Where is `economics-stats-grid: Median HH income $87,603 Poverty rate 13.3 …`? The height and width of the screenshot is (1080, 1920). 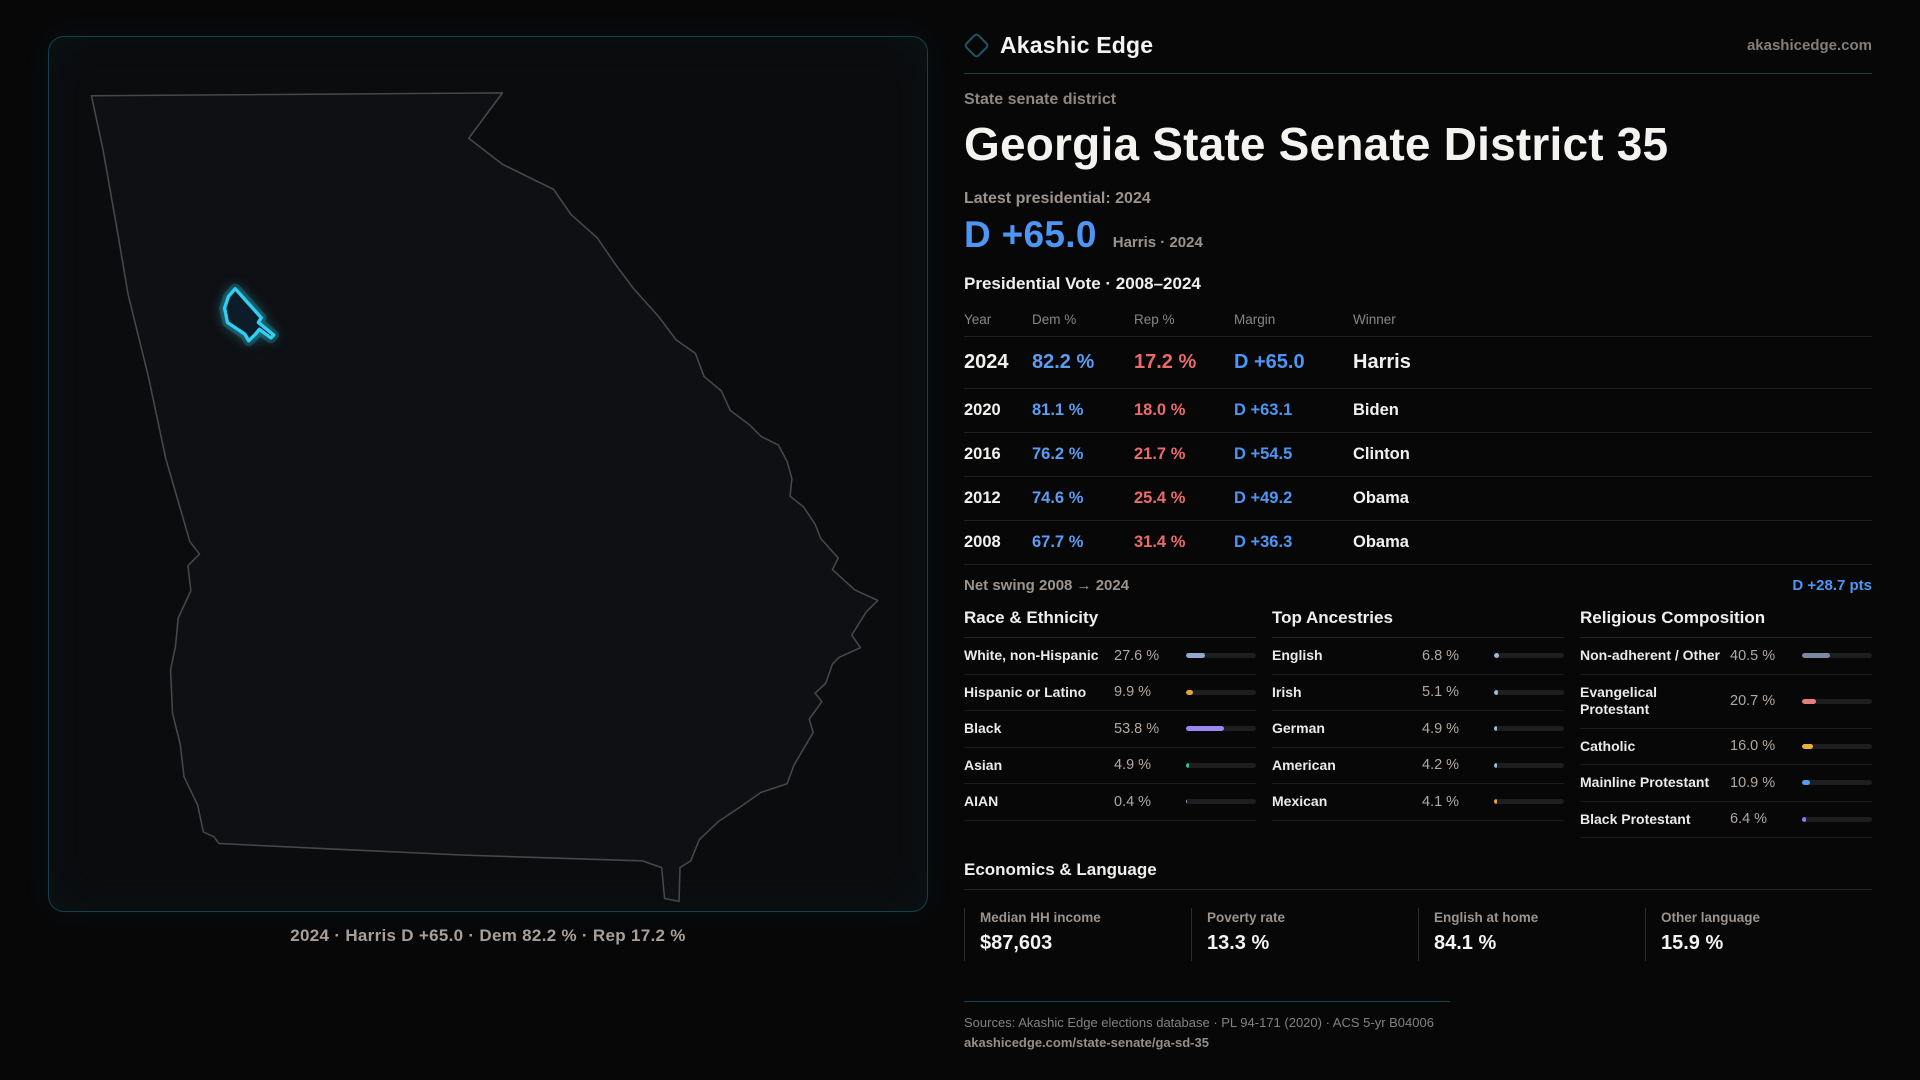
economics-stats-grid: Median HH income $87,603 Poverty rate 13.3 … is located at coordinates (1418, 934).